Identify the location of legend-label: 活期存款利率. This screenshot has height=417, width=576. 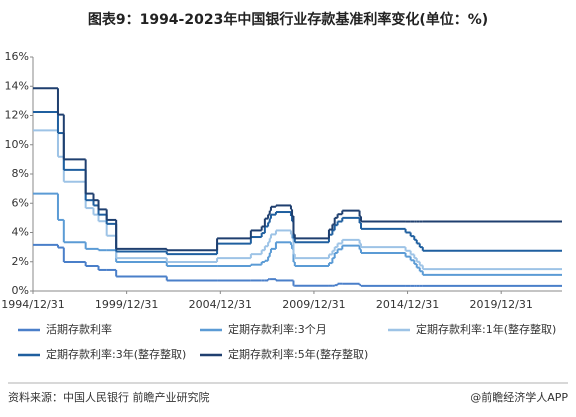
(79, 329).